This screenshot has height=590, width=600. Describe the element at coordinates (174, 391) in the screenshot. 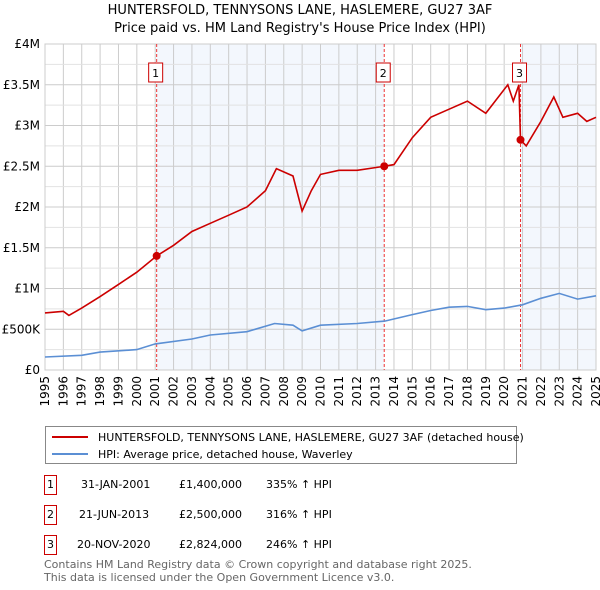

I see `x-tick-label: 2002` at that location.